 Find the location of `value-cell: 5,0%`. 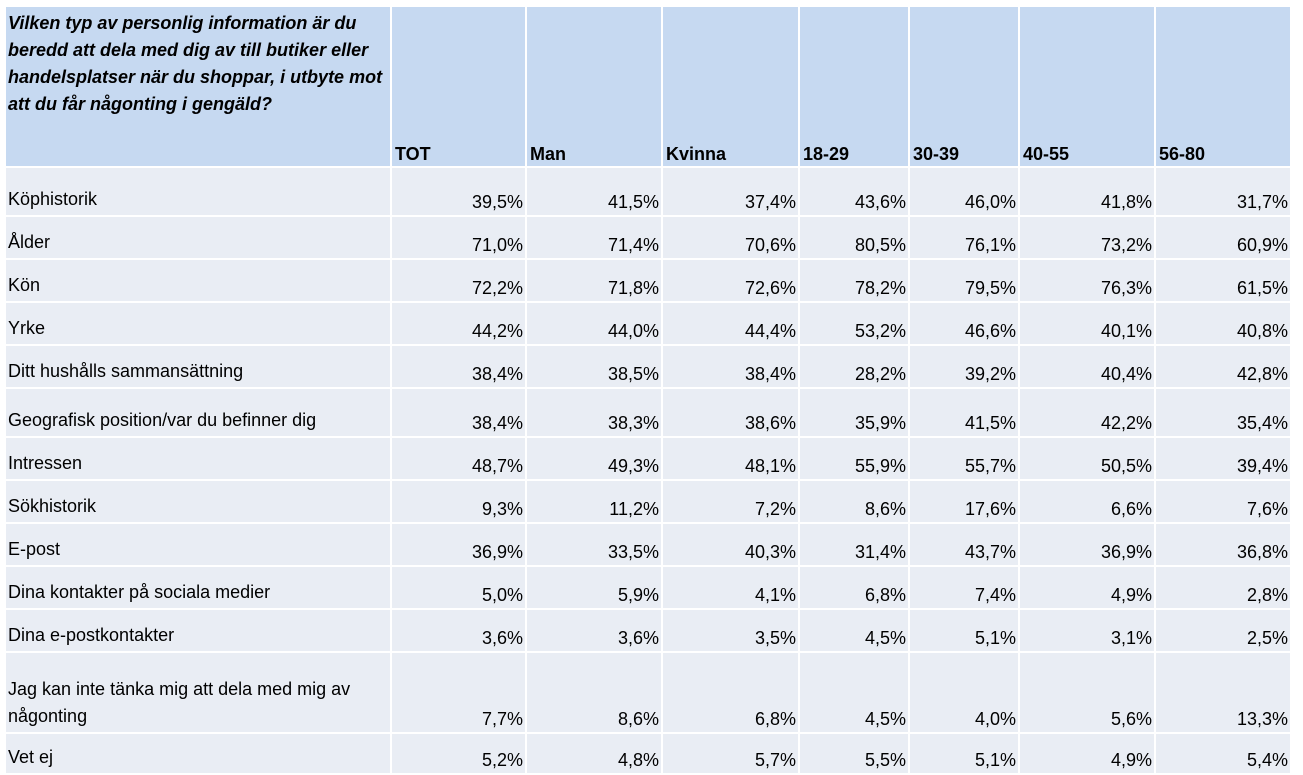

value-cell: 5,0% is located at coordinates (458, 587).